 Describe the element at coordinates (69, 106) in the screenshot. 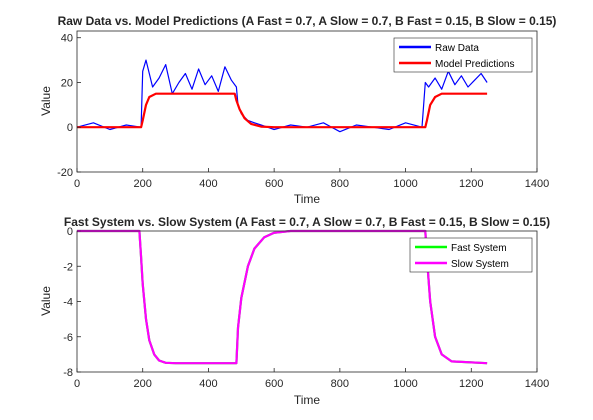

I see `y-ticks: -20 0 20 40` at that location.